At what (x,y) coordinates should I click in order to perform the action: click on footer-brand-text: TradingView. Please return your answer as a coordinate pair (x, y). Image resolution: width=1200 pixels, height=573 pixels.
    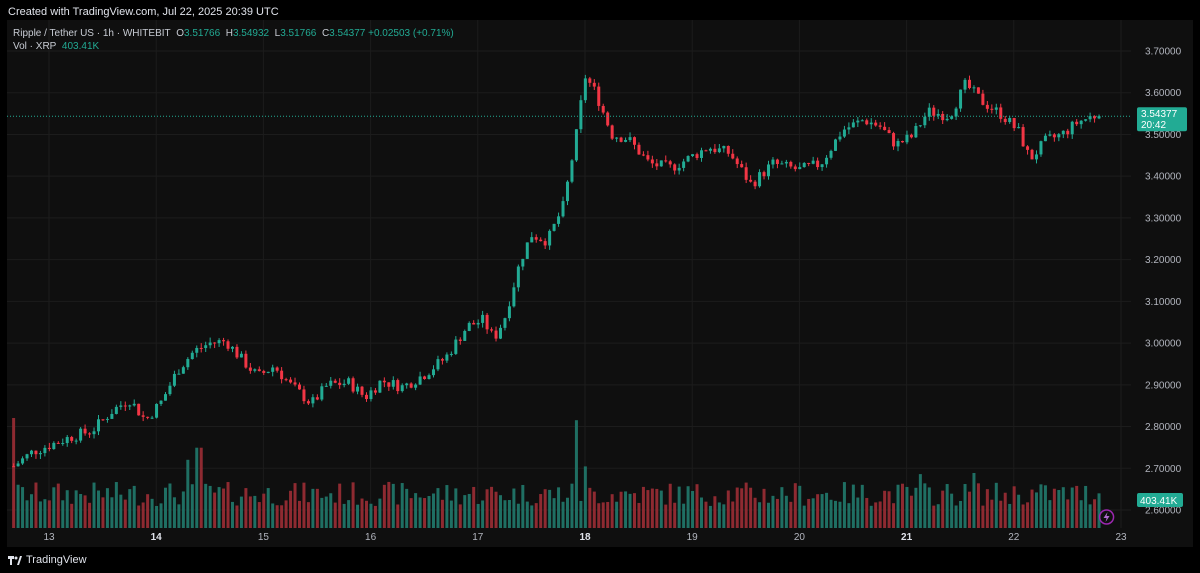
    Looking at the image, I should click on (56, 560).